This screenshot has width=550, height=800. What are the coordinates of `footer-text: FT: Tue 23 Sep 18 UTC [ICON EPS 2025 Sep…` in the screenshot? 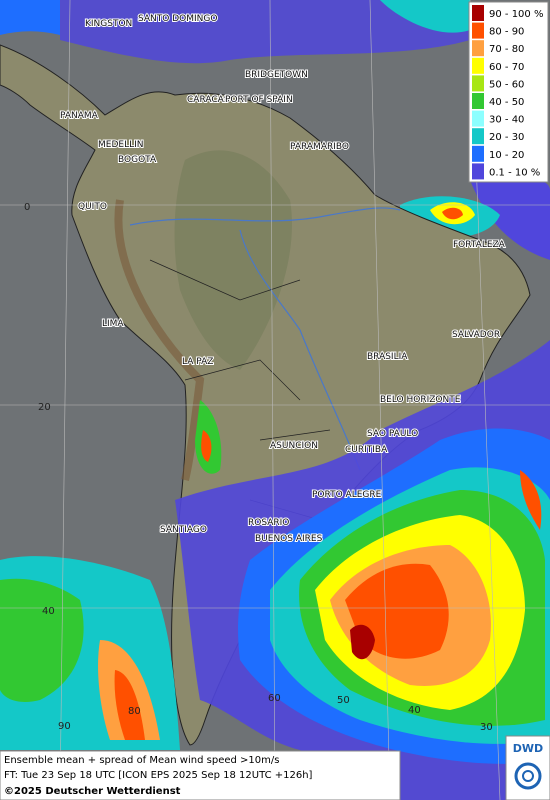 It's located at (158, 775).